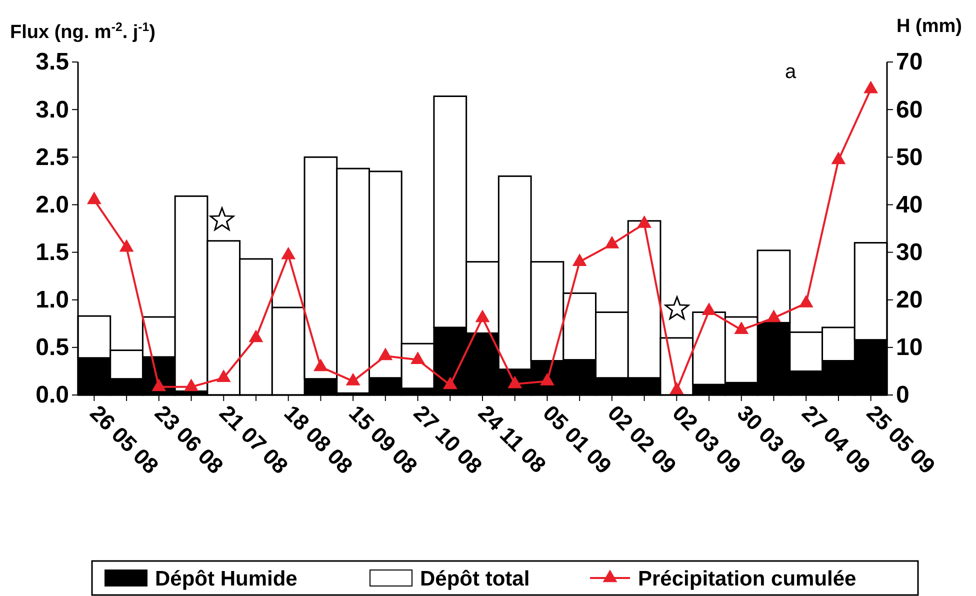  I want to click on y-tick-label: 1.5, so click(52, 252).